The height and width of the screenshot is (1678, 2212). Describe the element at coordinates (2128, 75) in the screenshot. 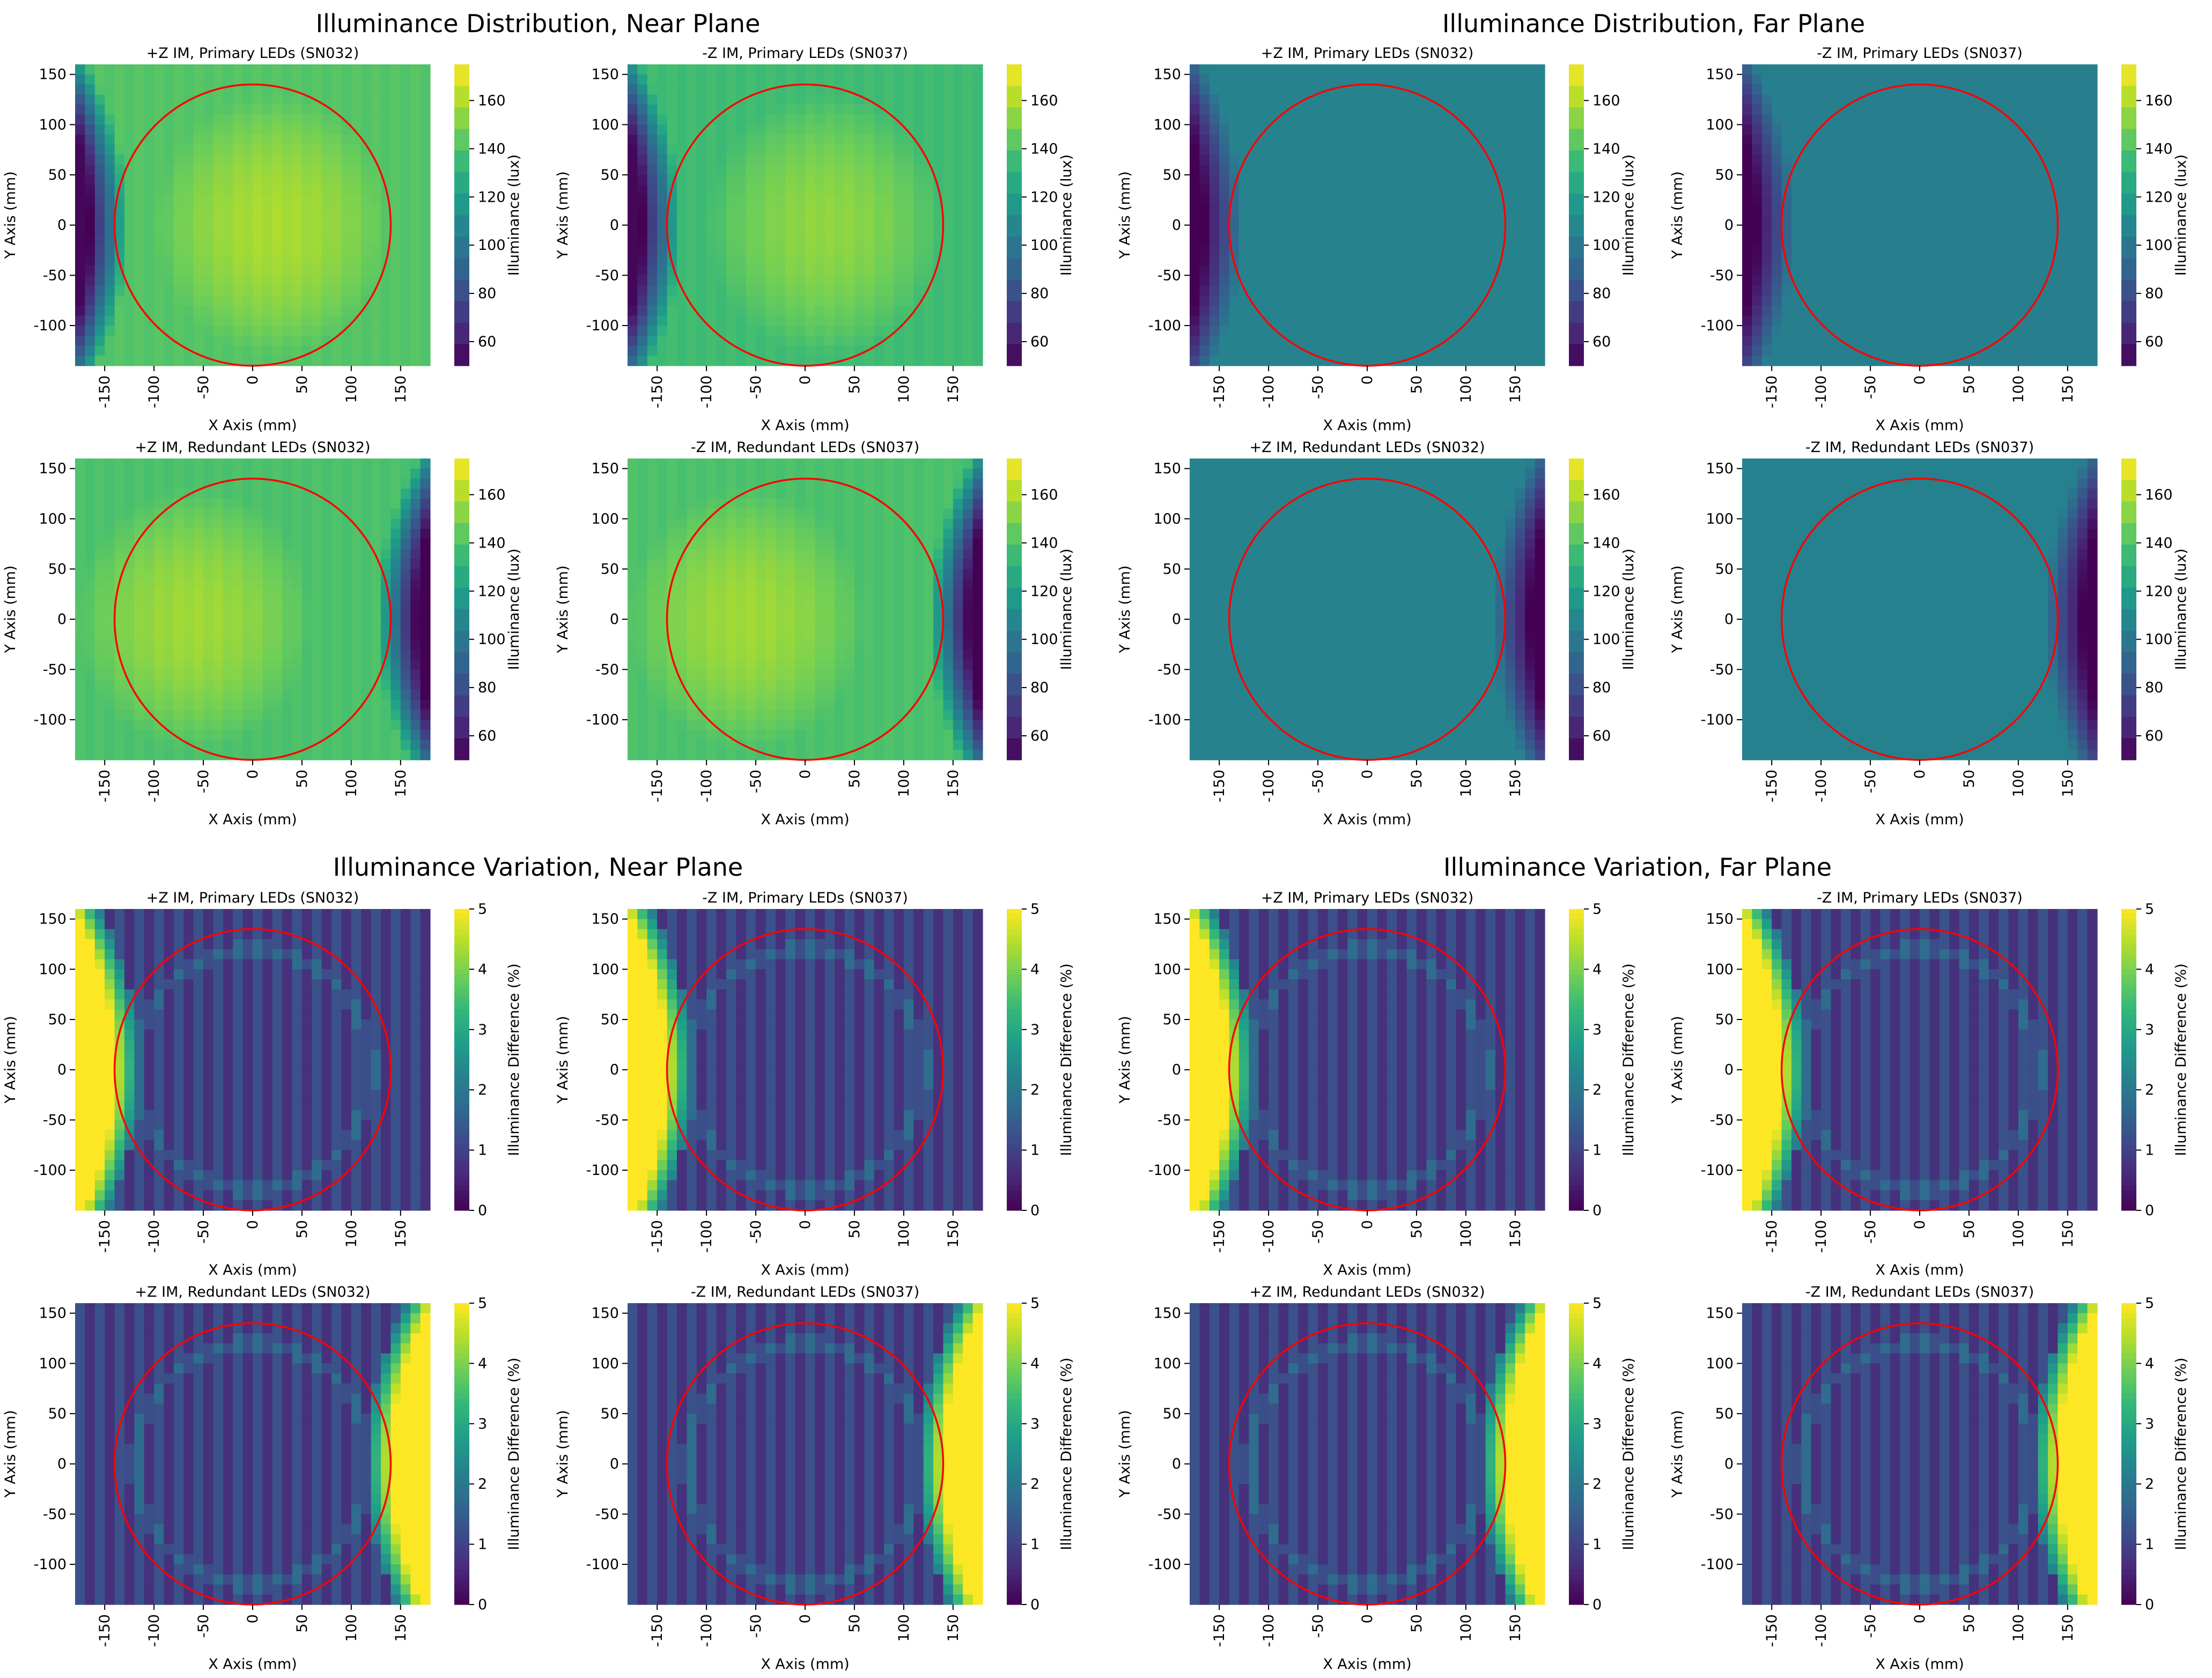

I see `colorbar-segment` at that location.